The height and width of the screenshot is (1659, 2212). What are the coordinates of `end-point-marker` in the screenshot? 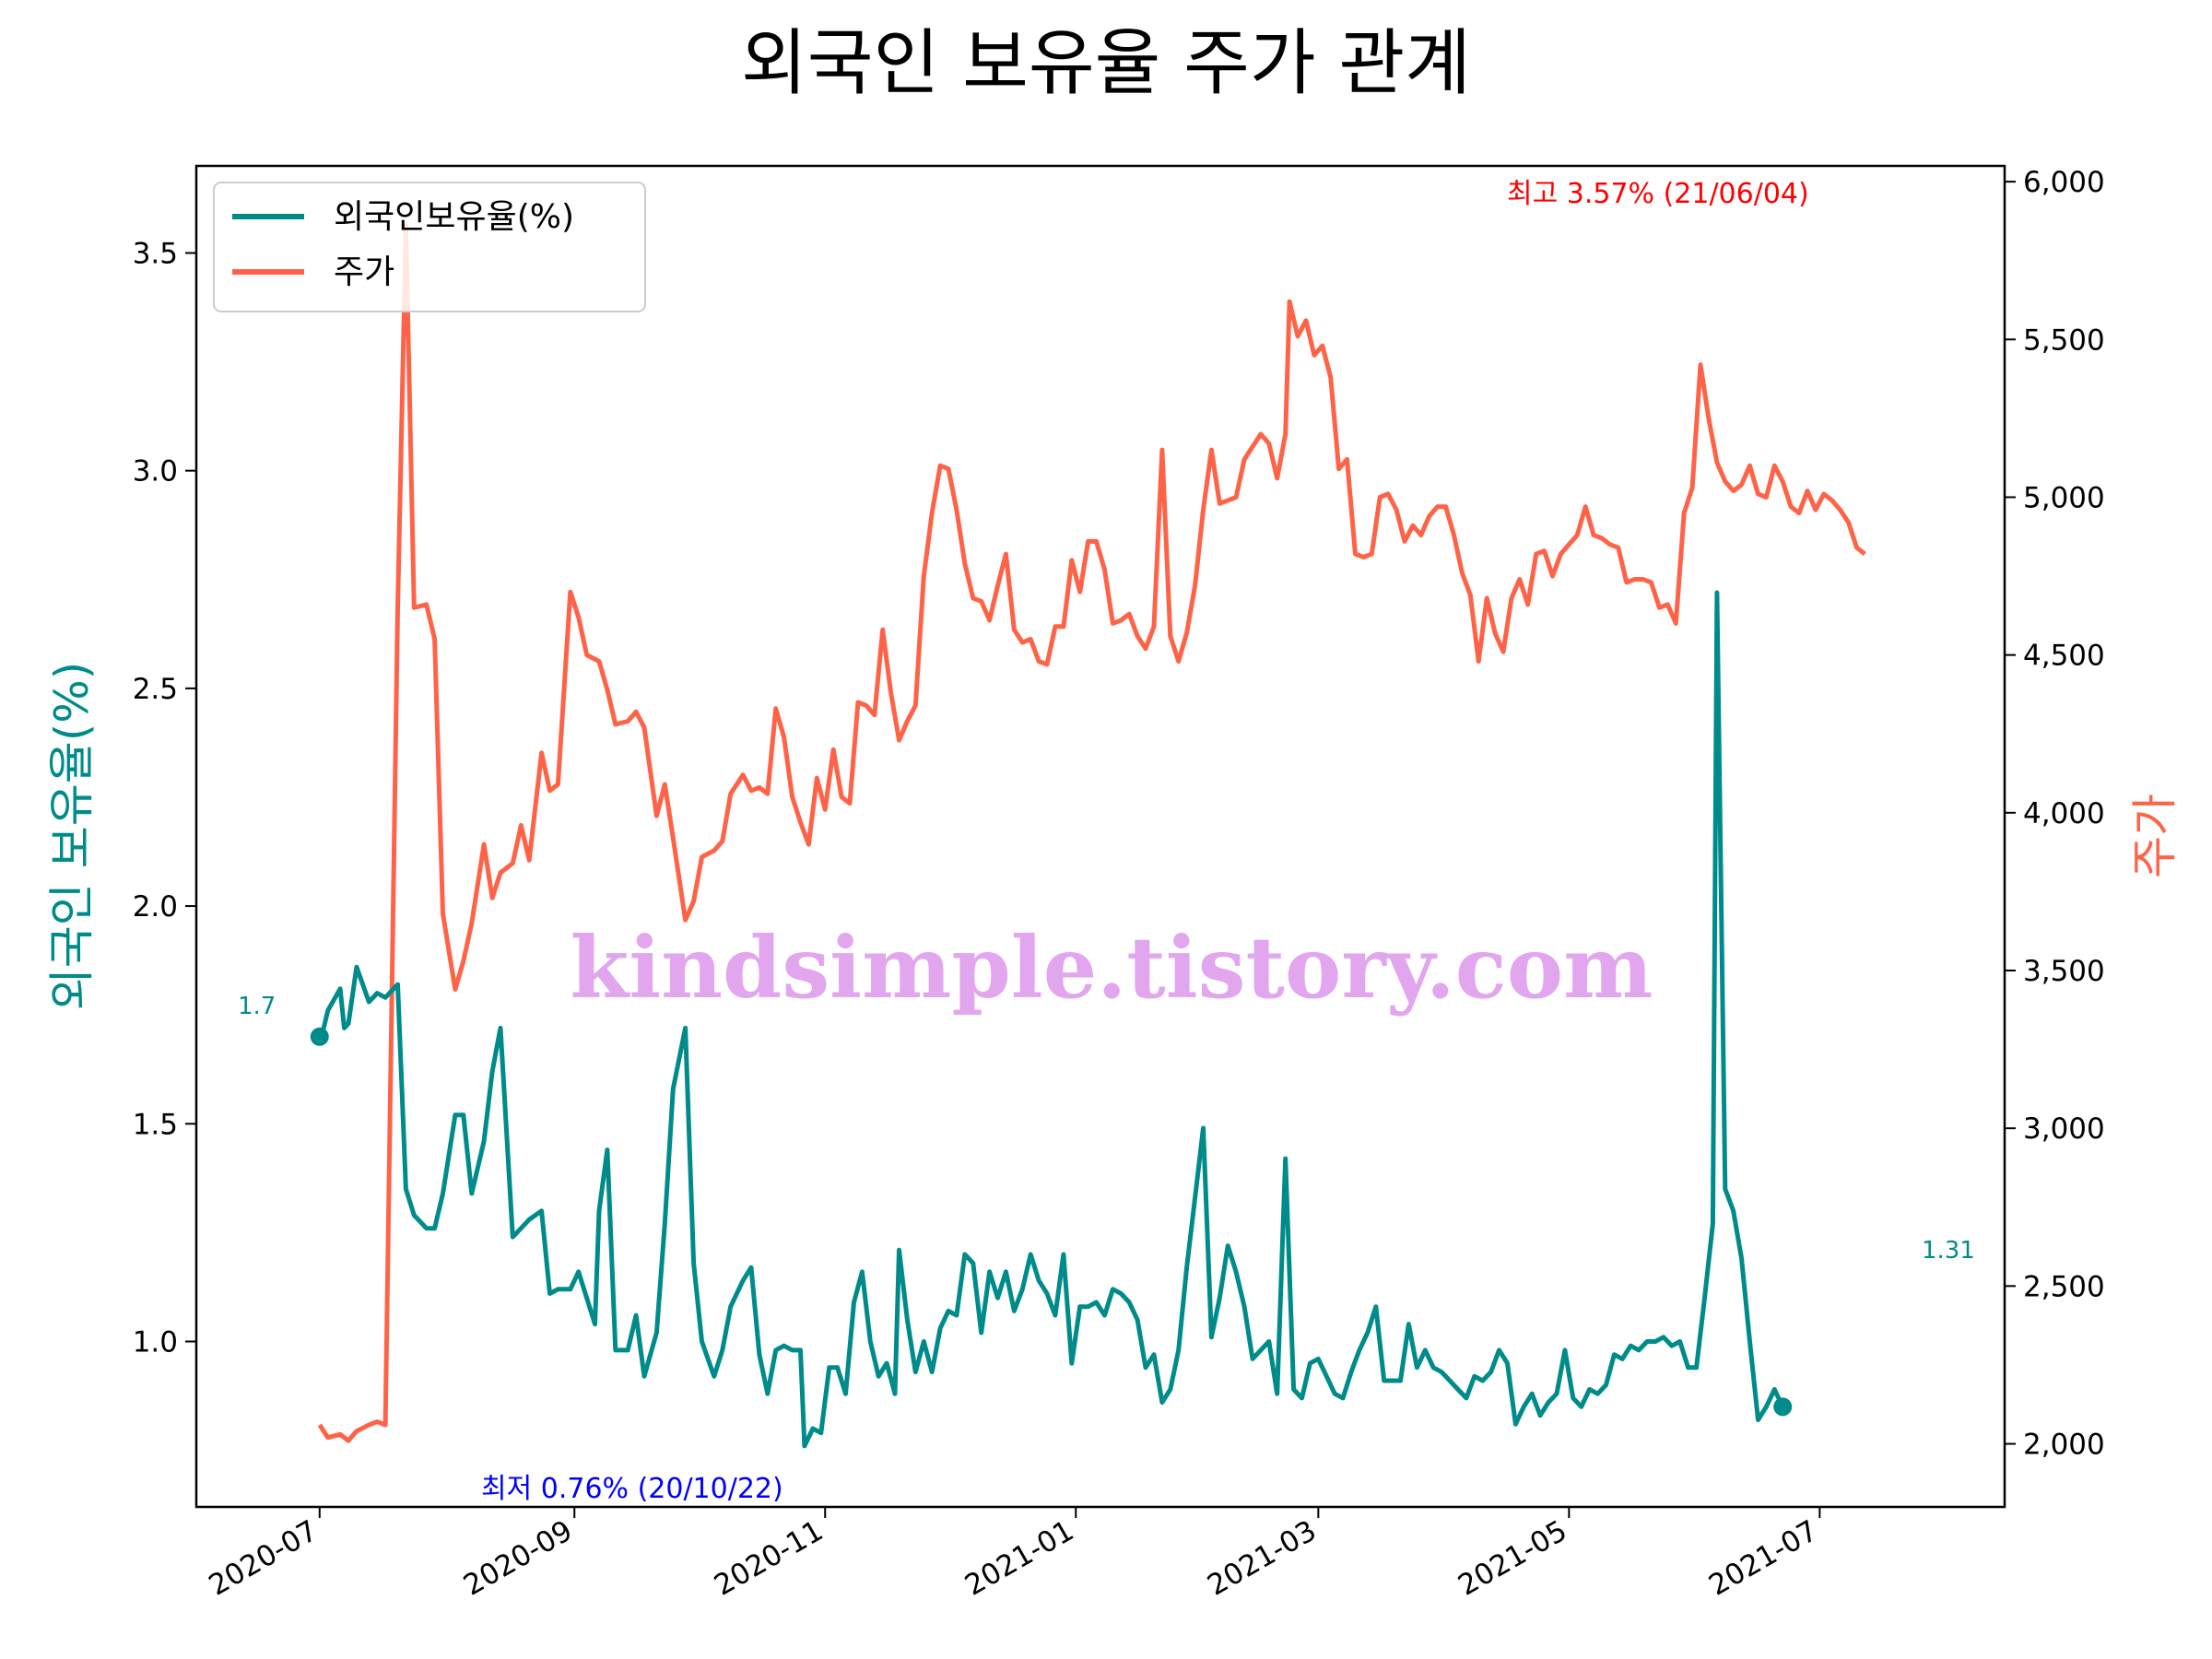 It's located at (1783, 1407).